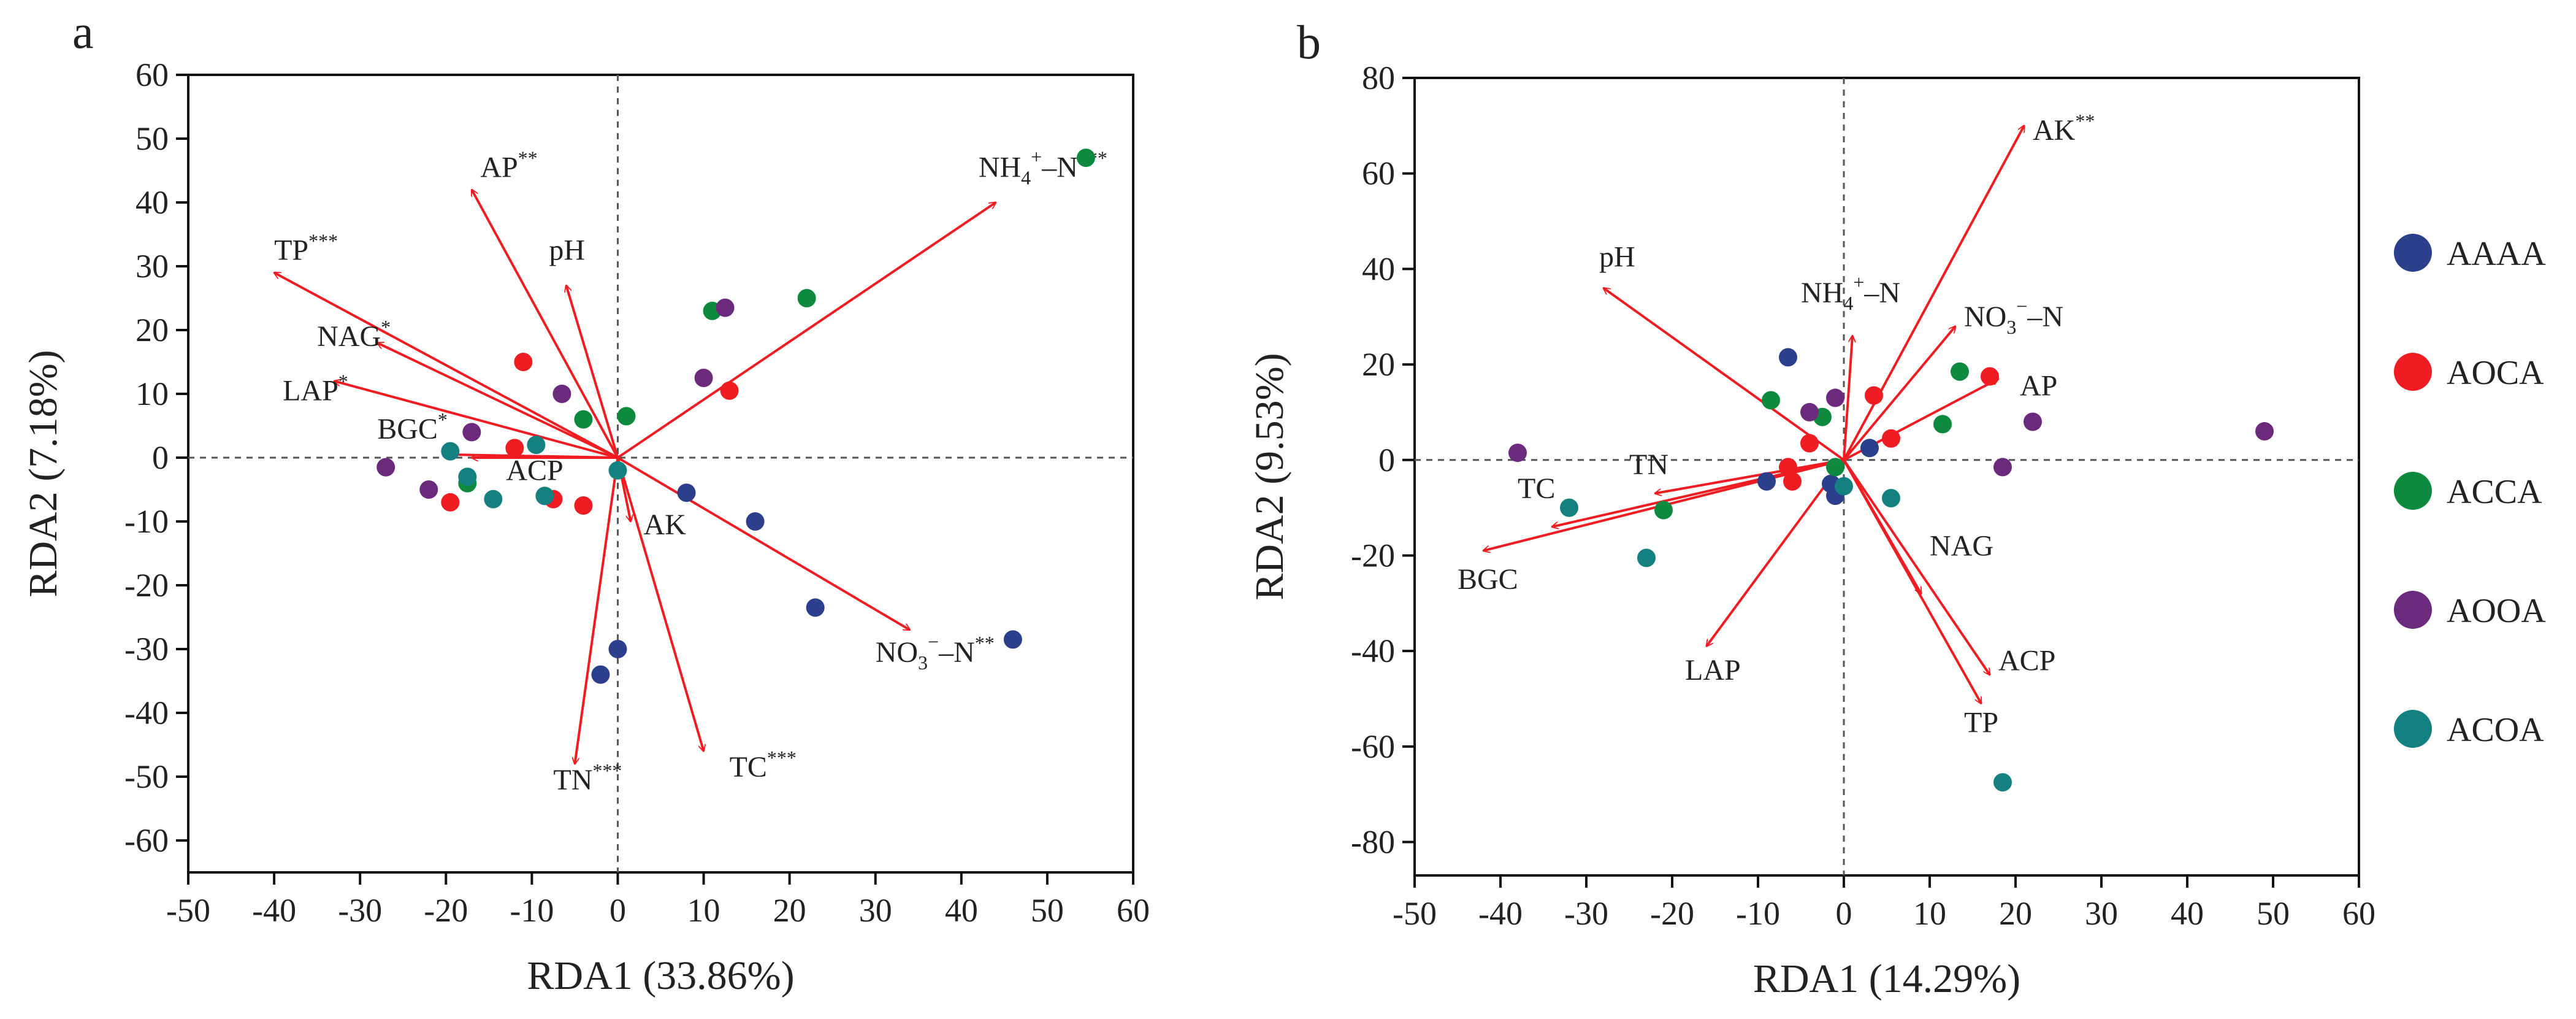 Image resolution: width=2576 pixels, height=1019 pixels. Describe the element at coordinates (1309, 42) in the screenshot. I see `panel-letter: b` at that location.